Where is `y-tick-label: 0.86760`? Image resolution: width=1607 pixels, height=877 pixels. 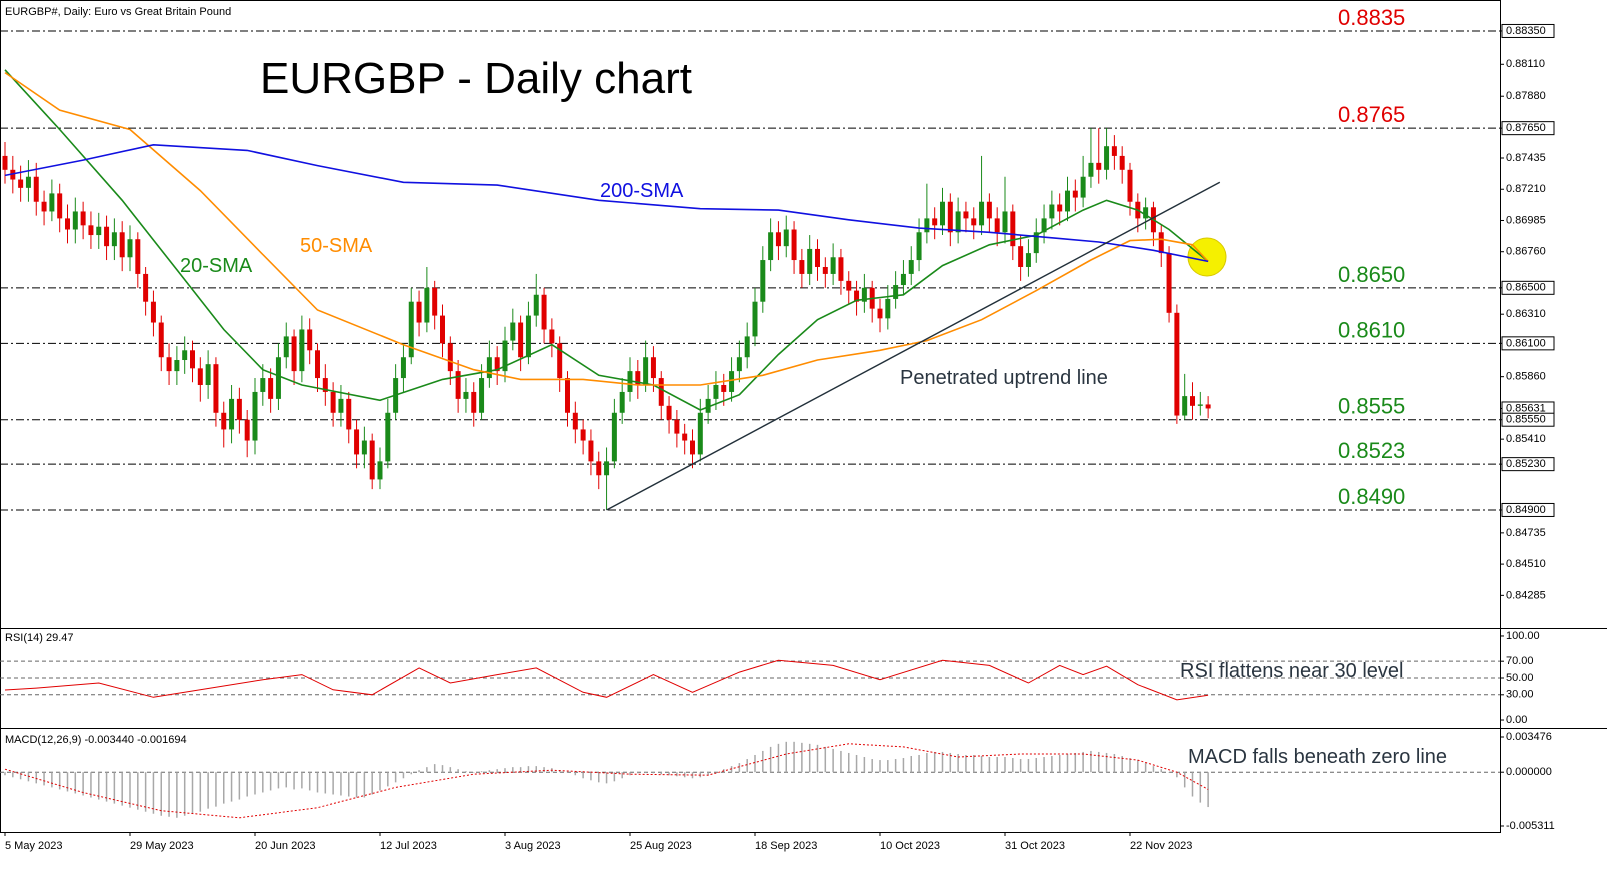 y-tick-label: 0.86760 is located at coordinates (1526, 252).